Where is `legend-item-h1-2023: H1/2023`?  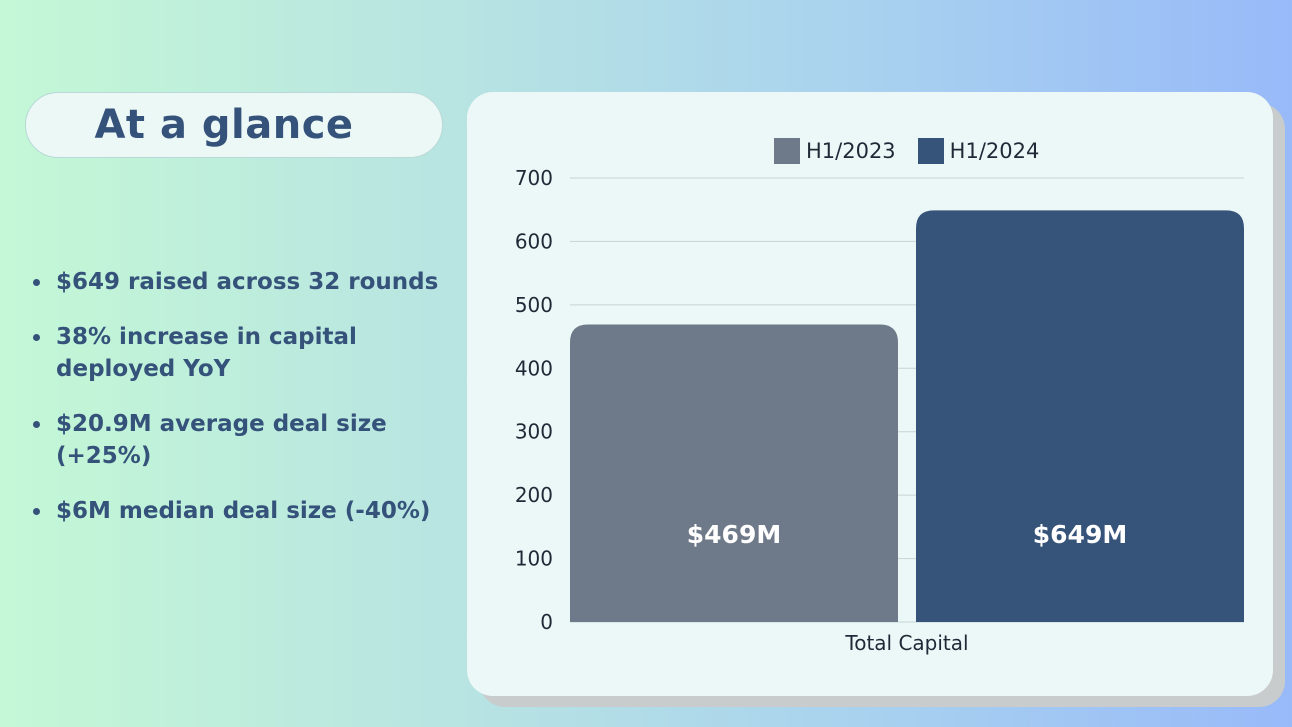
legend-item-h1-2023: H1/2023 is located at coordinates (835, 151).